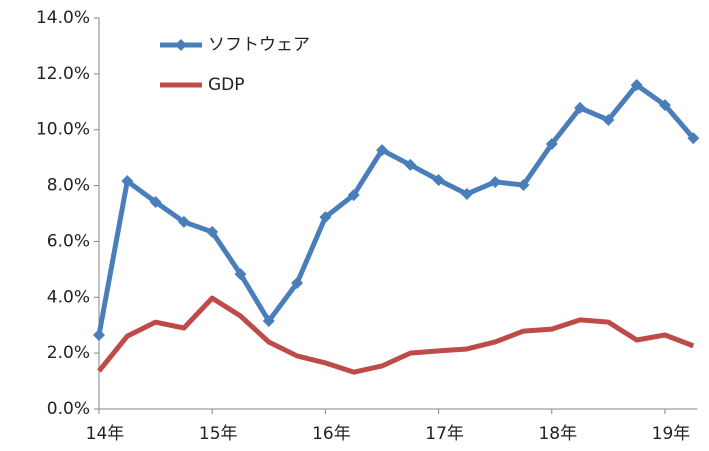 The image size is (709, 451). I want to click on legend-label: GDP, so click(226, 85).